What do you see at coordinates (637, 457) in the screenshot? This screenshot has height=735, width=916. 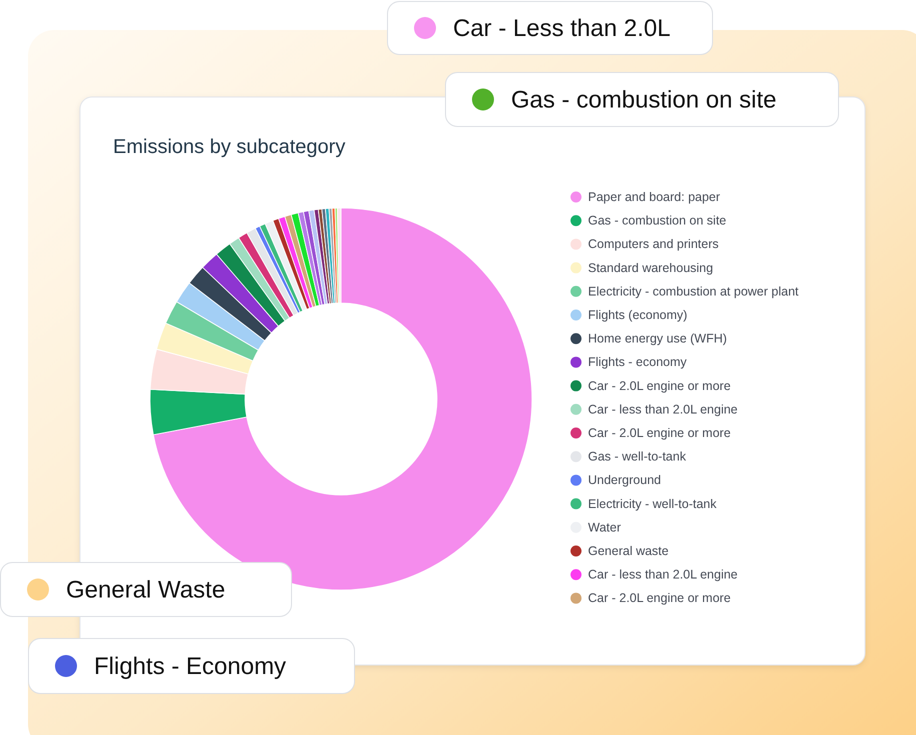 I see `legend-label: Gas - well-to-tank` at bounding box center [637, 457].